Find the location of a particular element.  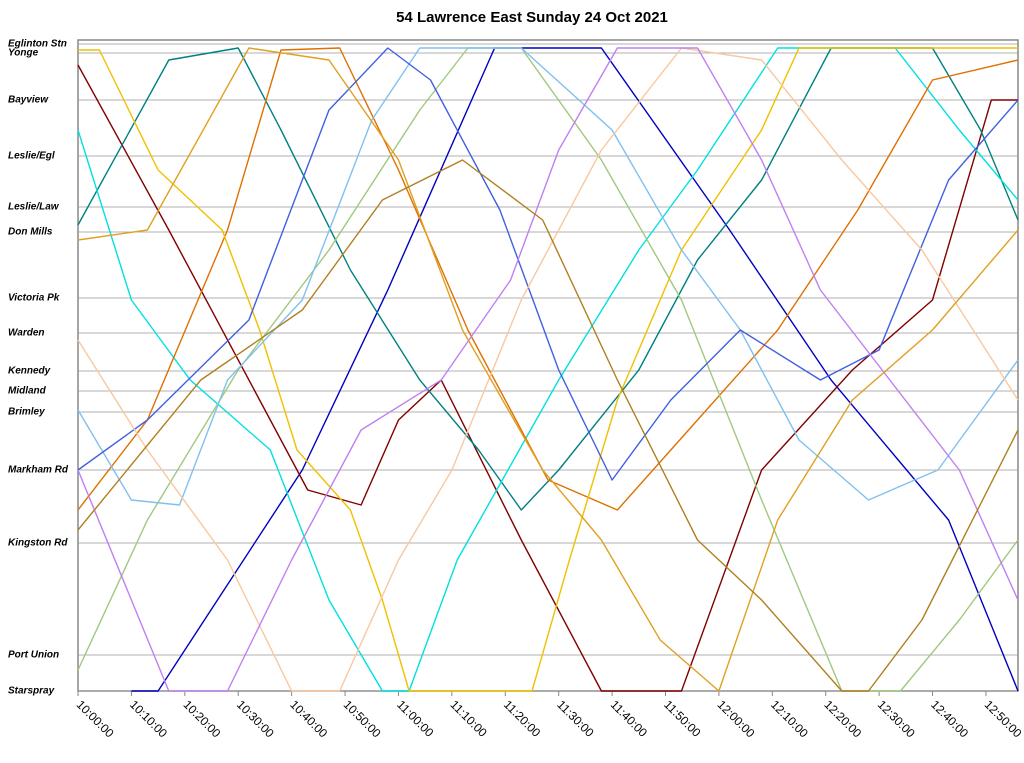

y-tick-label: Leslie/Law is located at coordinates (34, 207).